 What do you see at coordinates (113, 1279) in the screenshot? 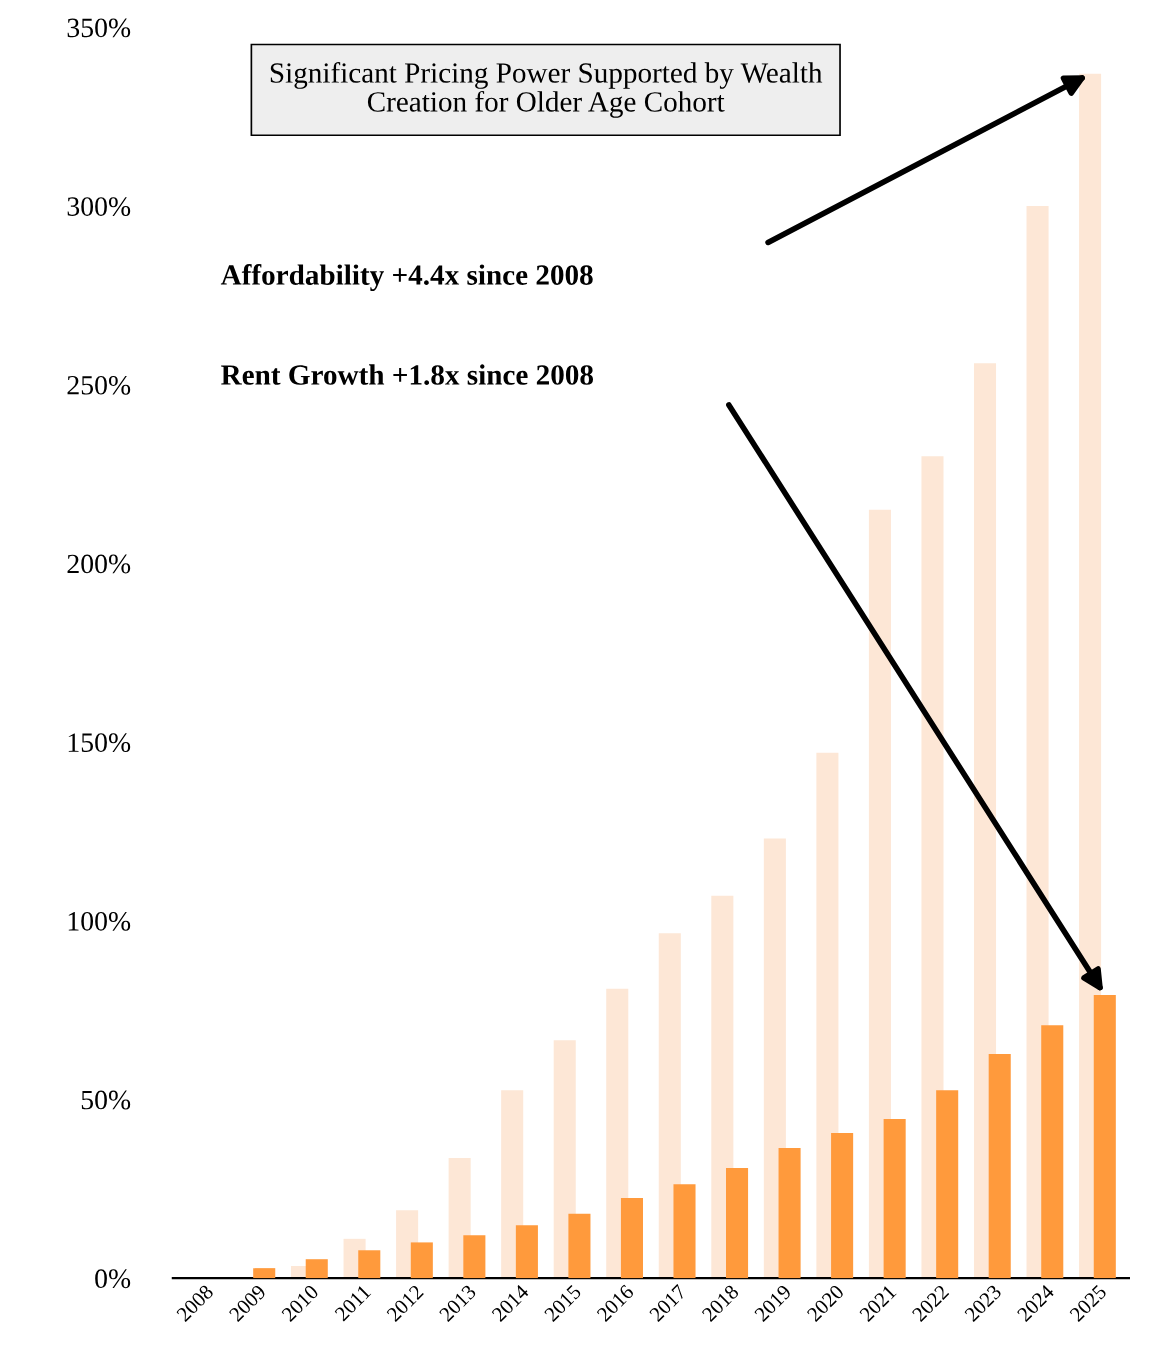
I see `y-tick-label: 0%` at bounding box center [113, 1279].